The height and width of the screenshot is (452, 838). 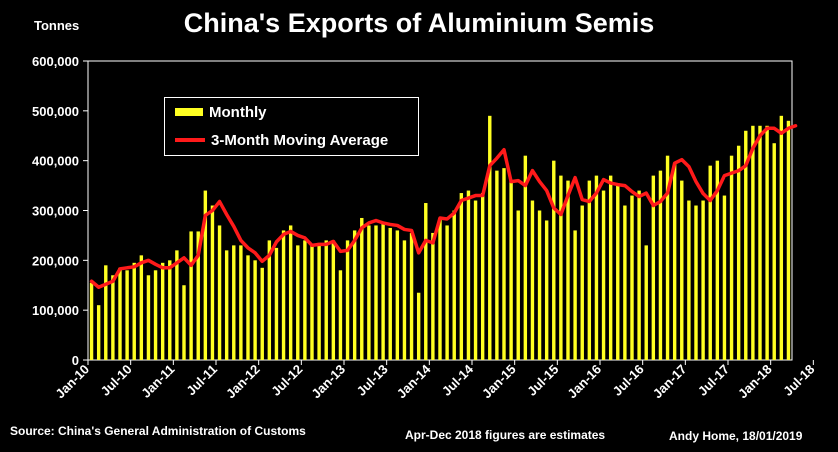 I want to click on y-tick-label: 0, so click(x=75, y=360).